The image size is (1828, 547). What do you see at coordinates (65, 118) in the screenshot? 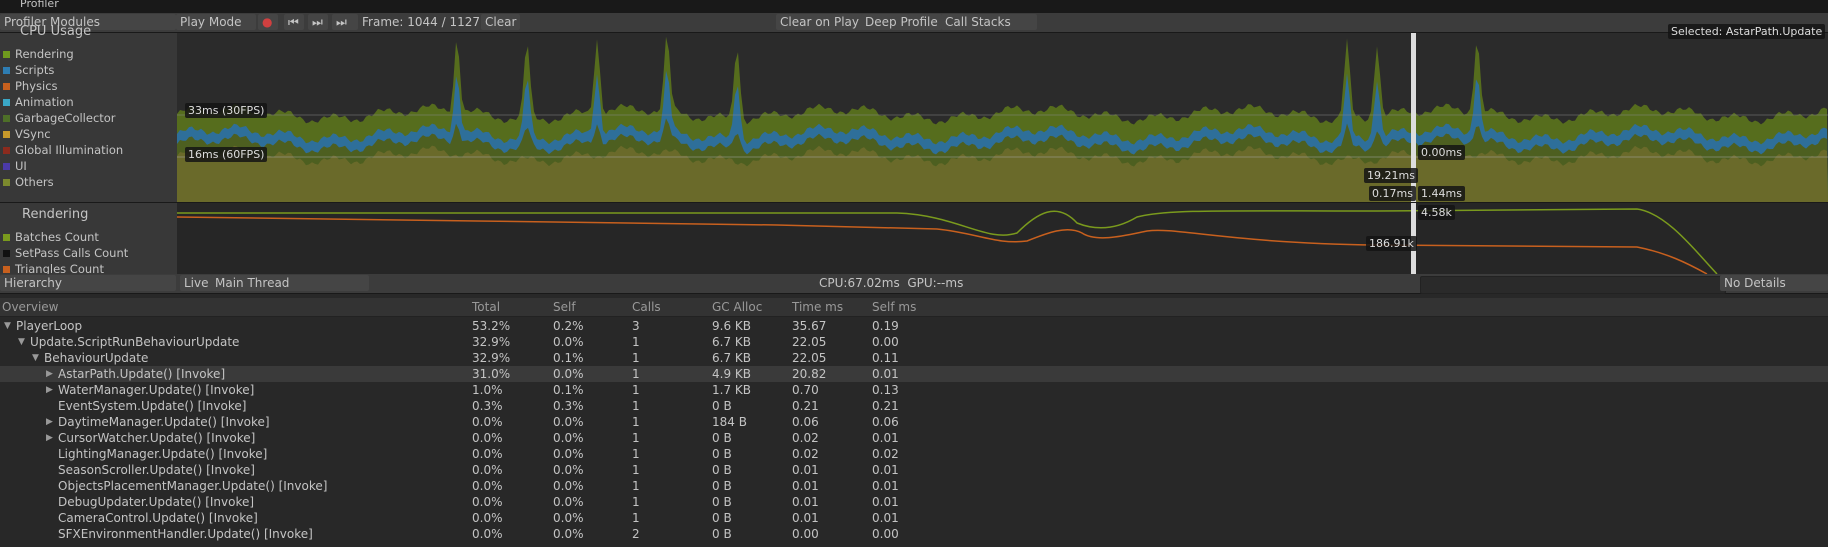
I see `legend-label: GarbageCollector` at bounding box center [65, 118].